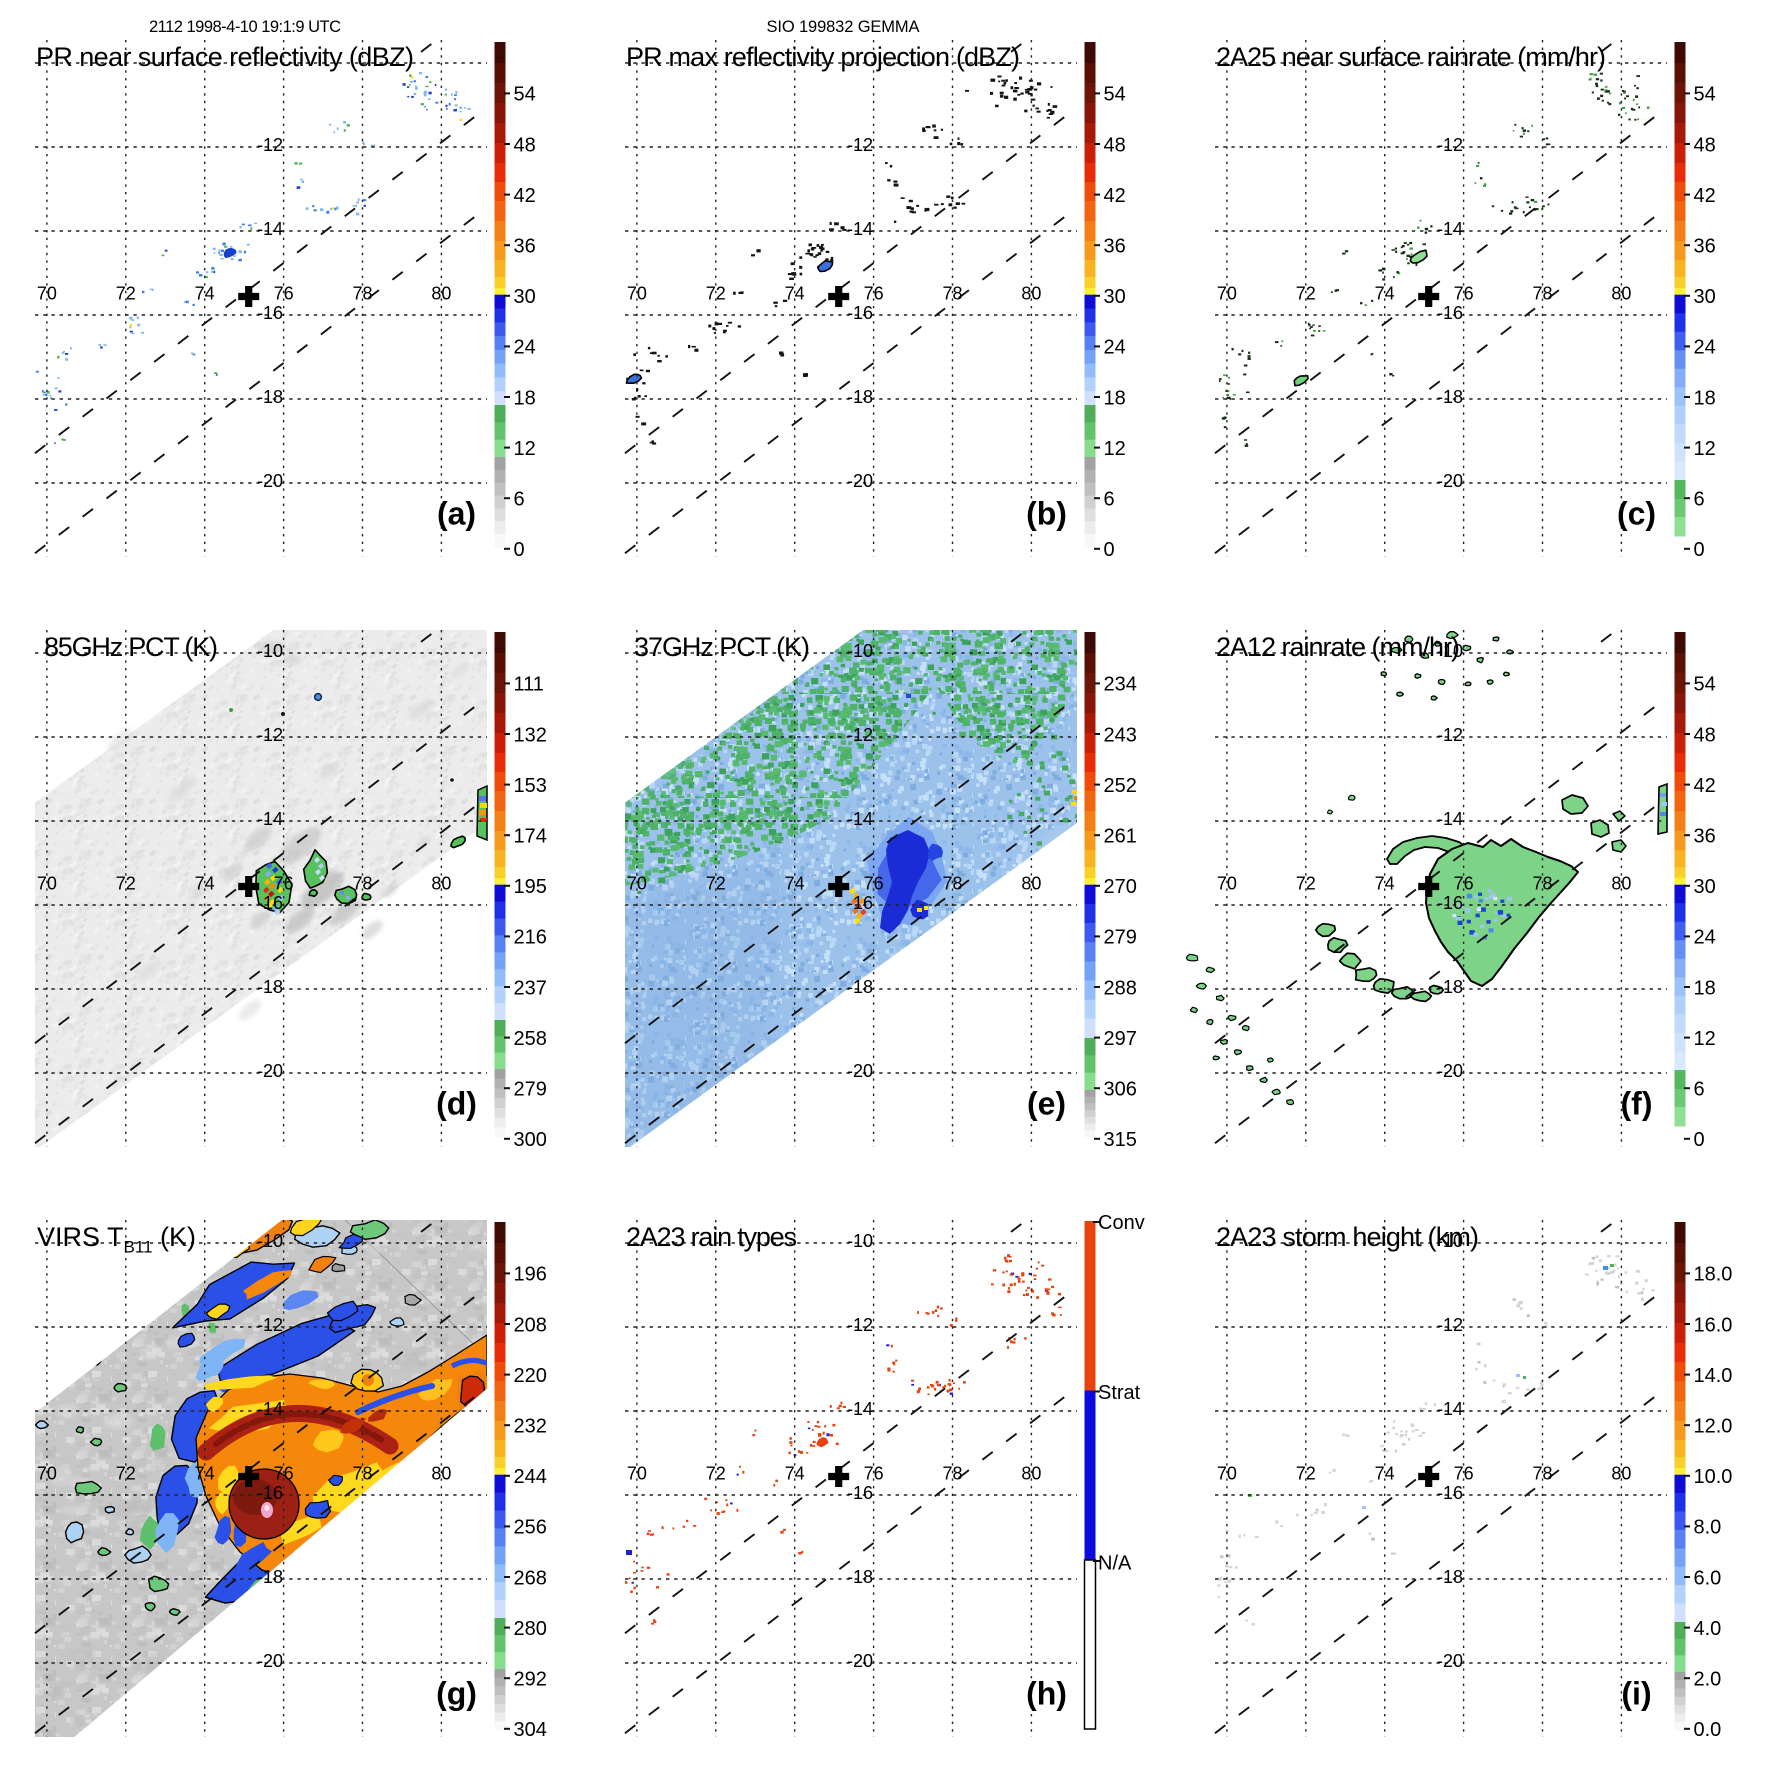 This screenshot has height=1776, width=1771. I want to click on svg-text: (d), so click(456, 1104).